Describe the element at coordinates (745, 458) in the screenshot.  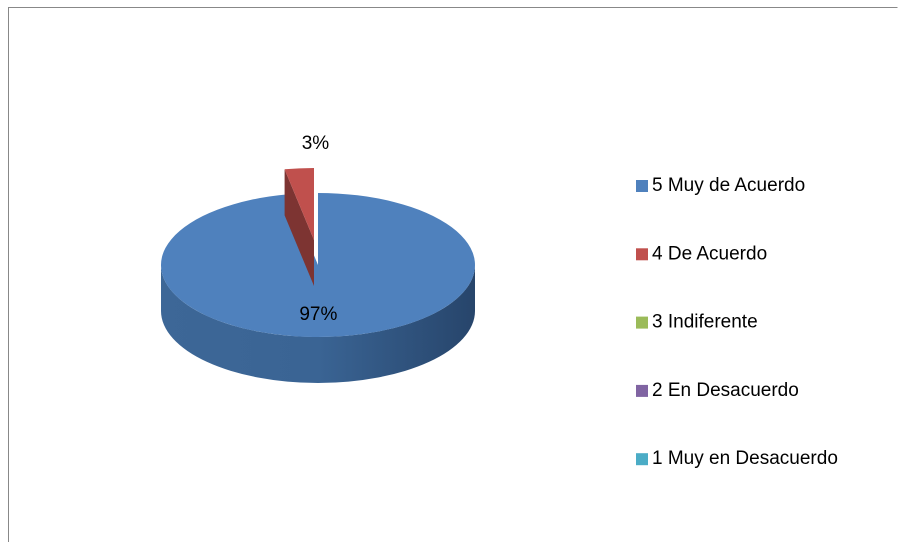
I see `legend-label: 1 Muy en Desacuerdo` at that location.